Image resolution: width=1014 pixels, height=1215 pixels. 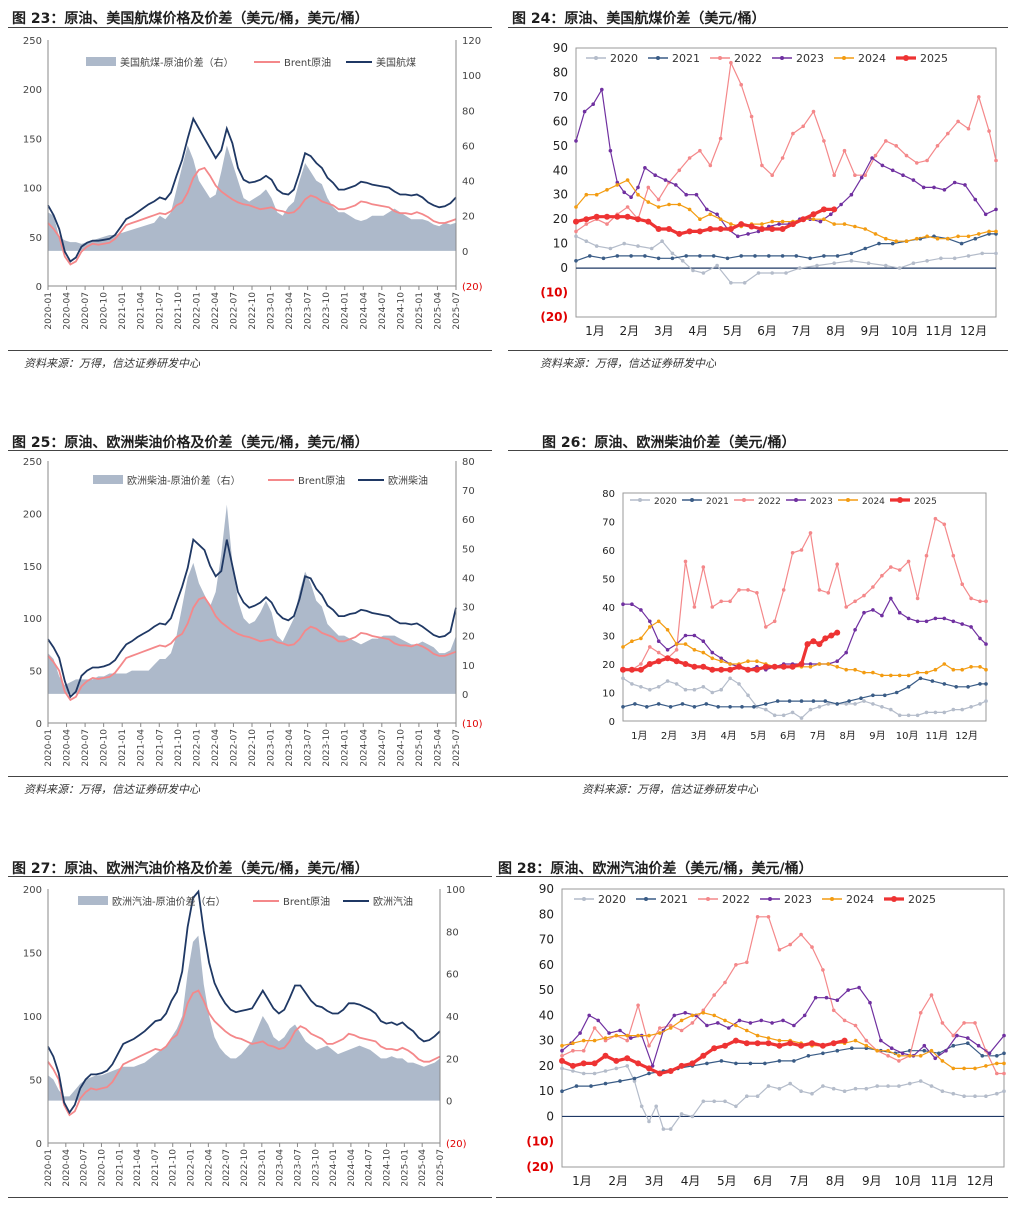 What do you see at coordinates (546, 965) in the screenshot?
I see `y-tick-label: 60` at bounding box center [546, 965].